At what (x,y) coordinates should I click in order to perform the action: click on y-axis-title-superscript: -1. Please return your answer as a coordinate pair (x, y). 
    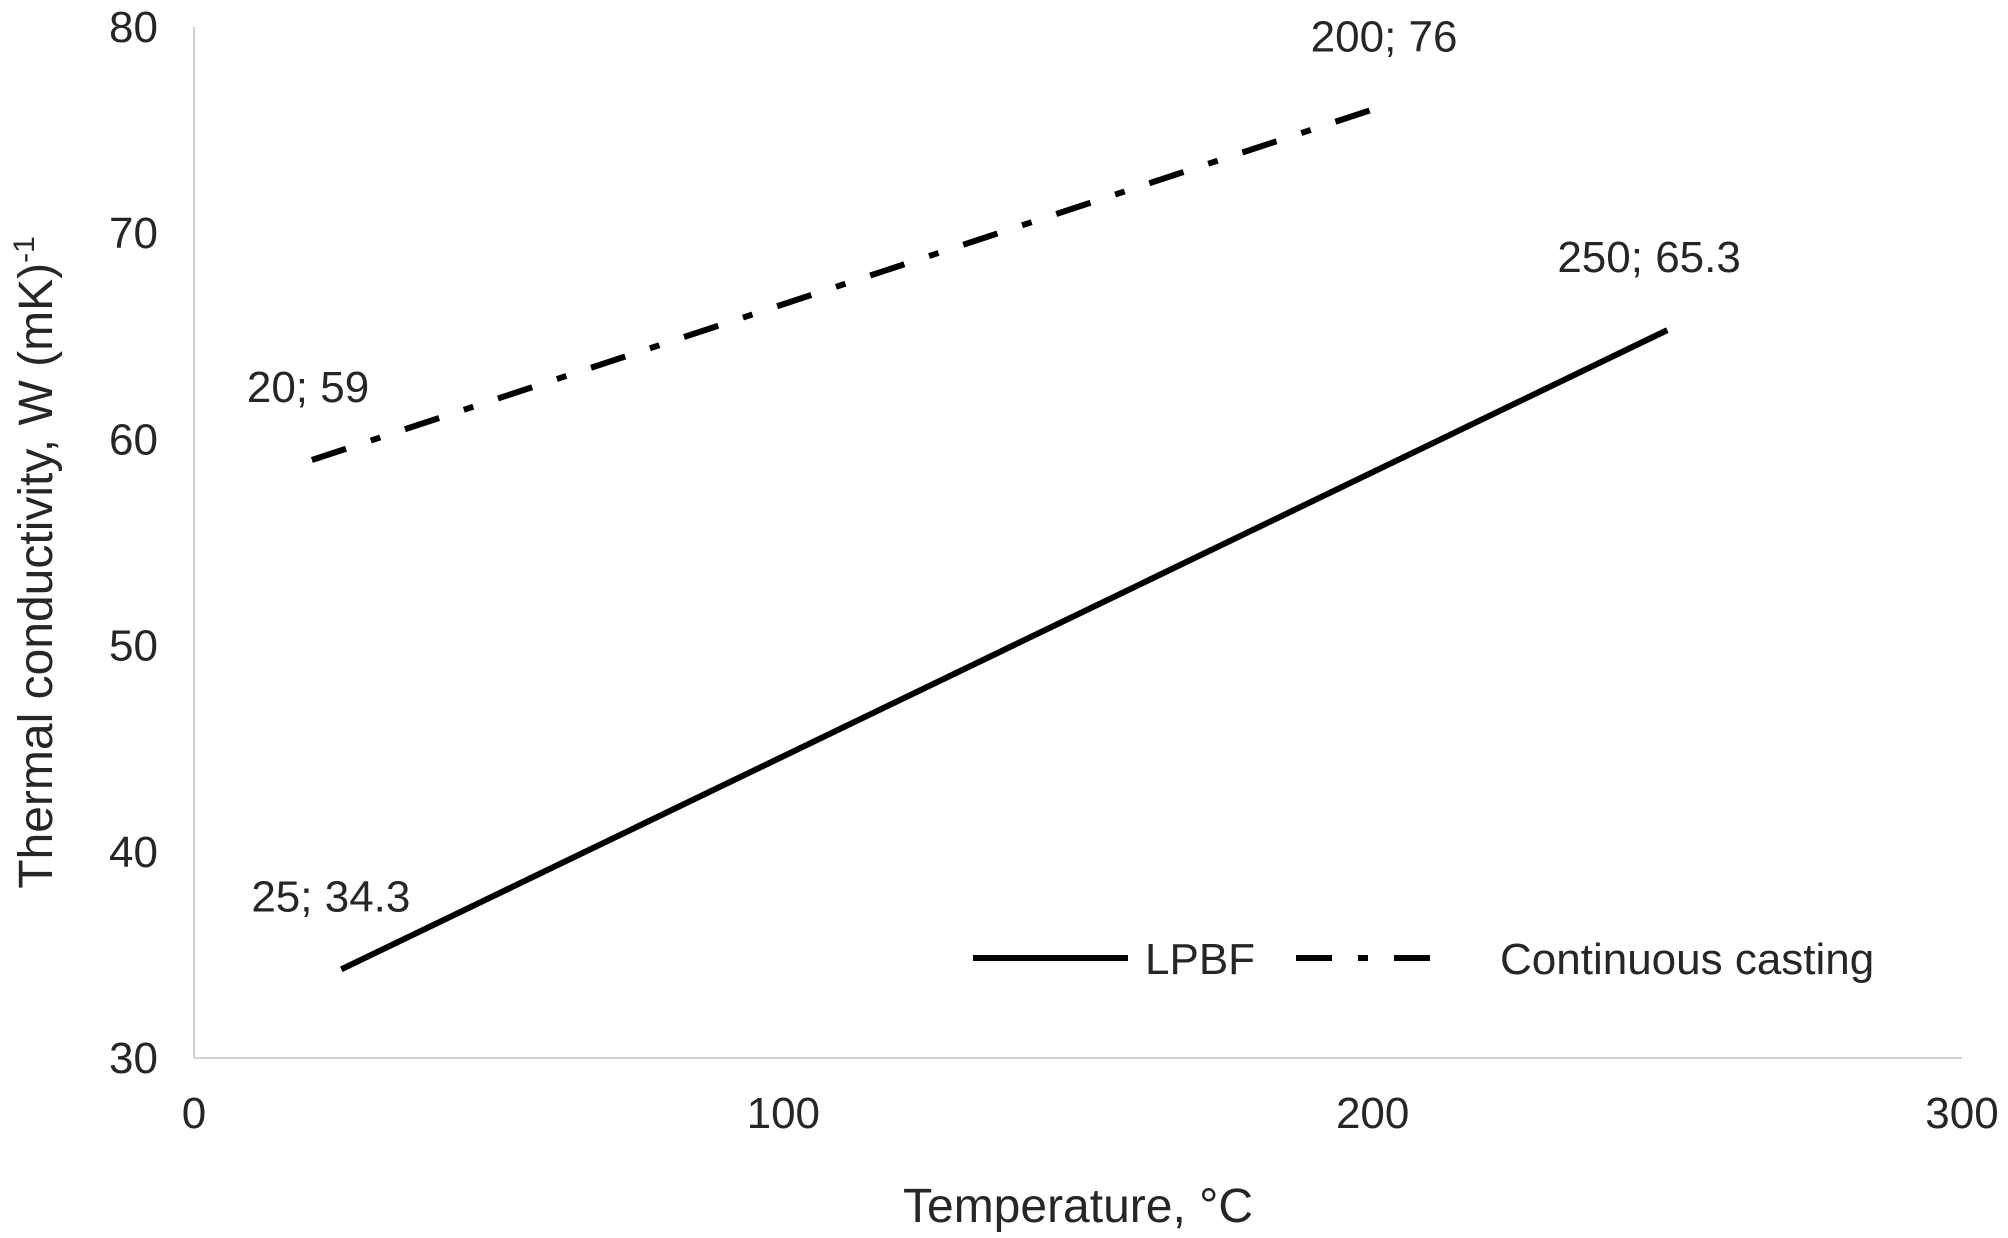
    Looking at the image, I should click on (24, 249).